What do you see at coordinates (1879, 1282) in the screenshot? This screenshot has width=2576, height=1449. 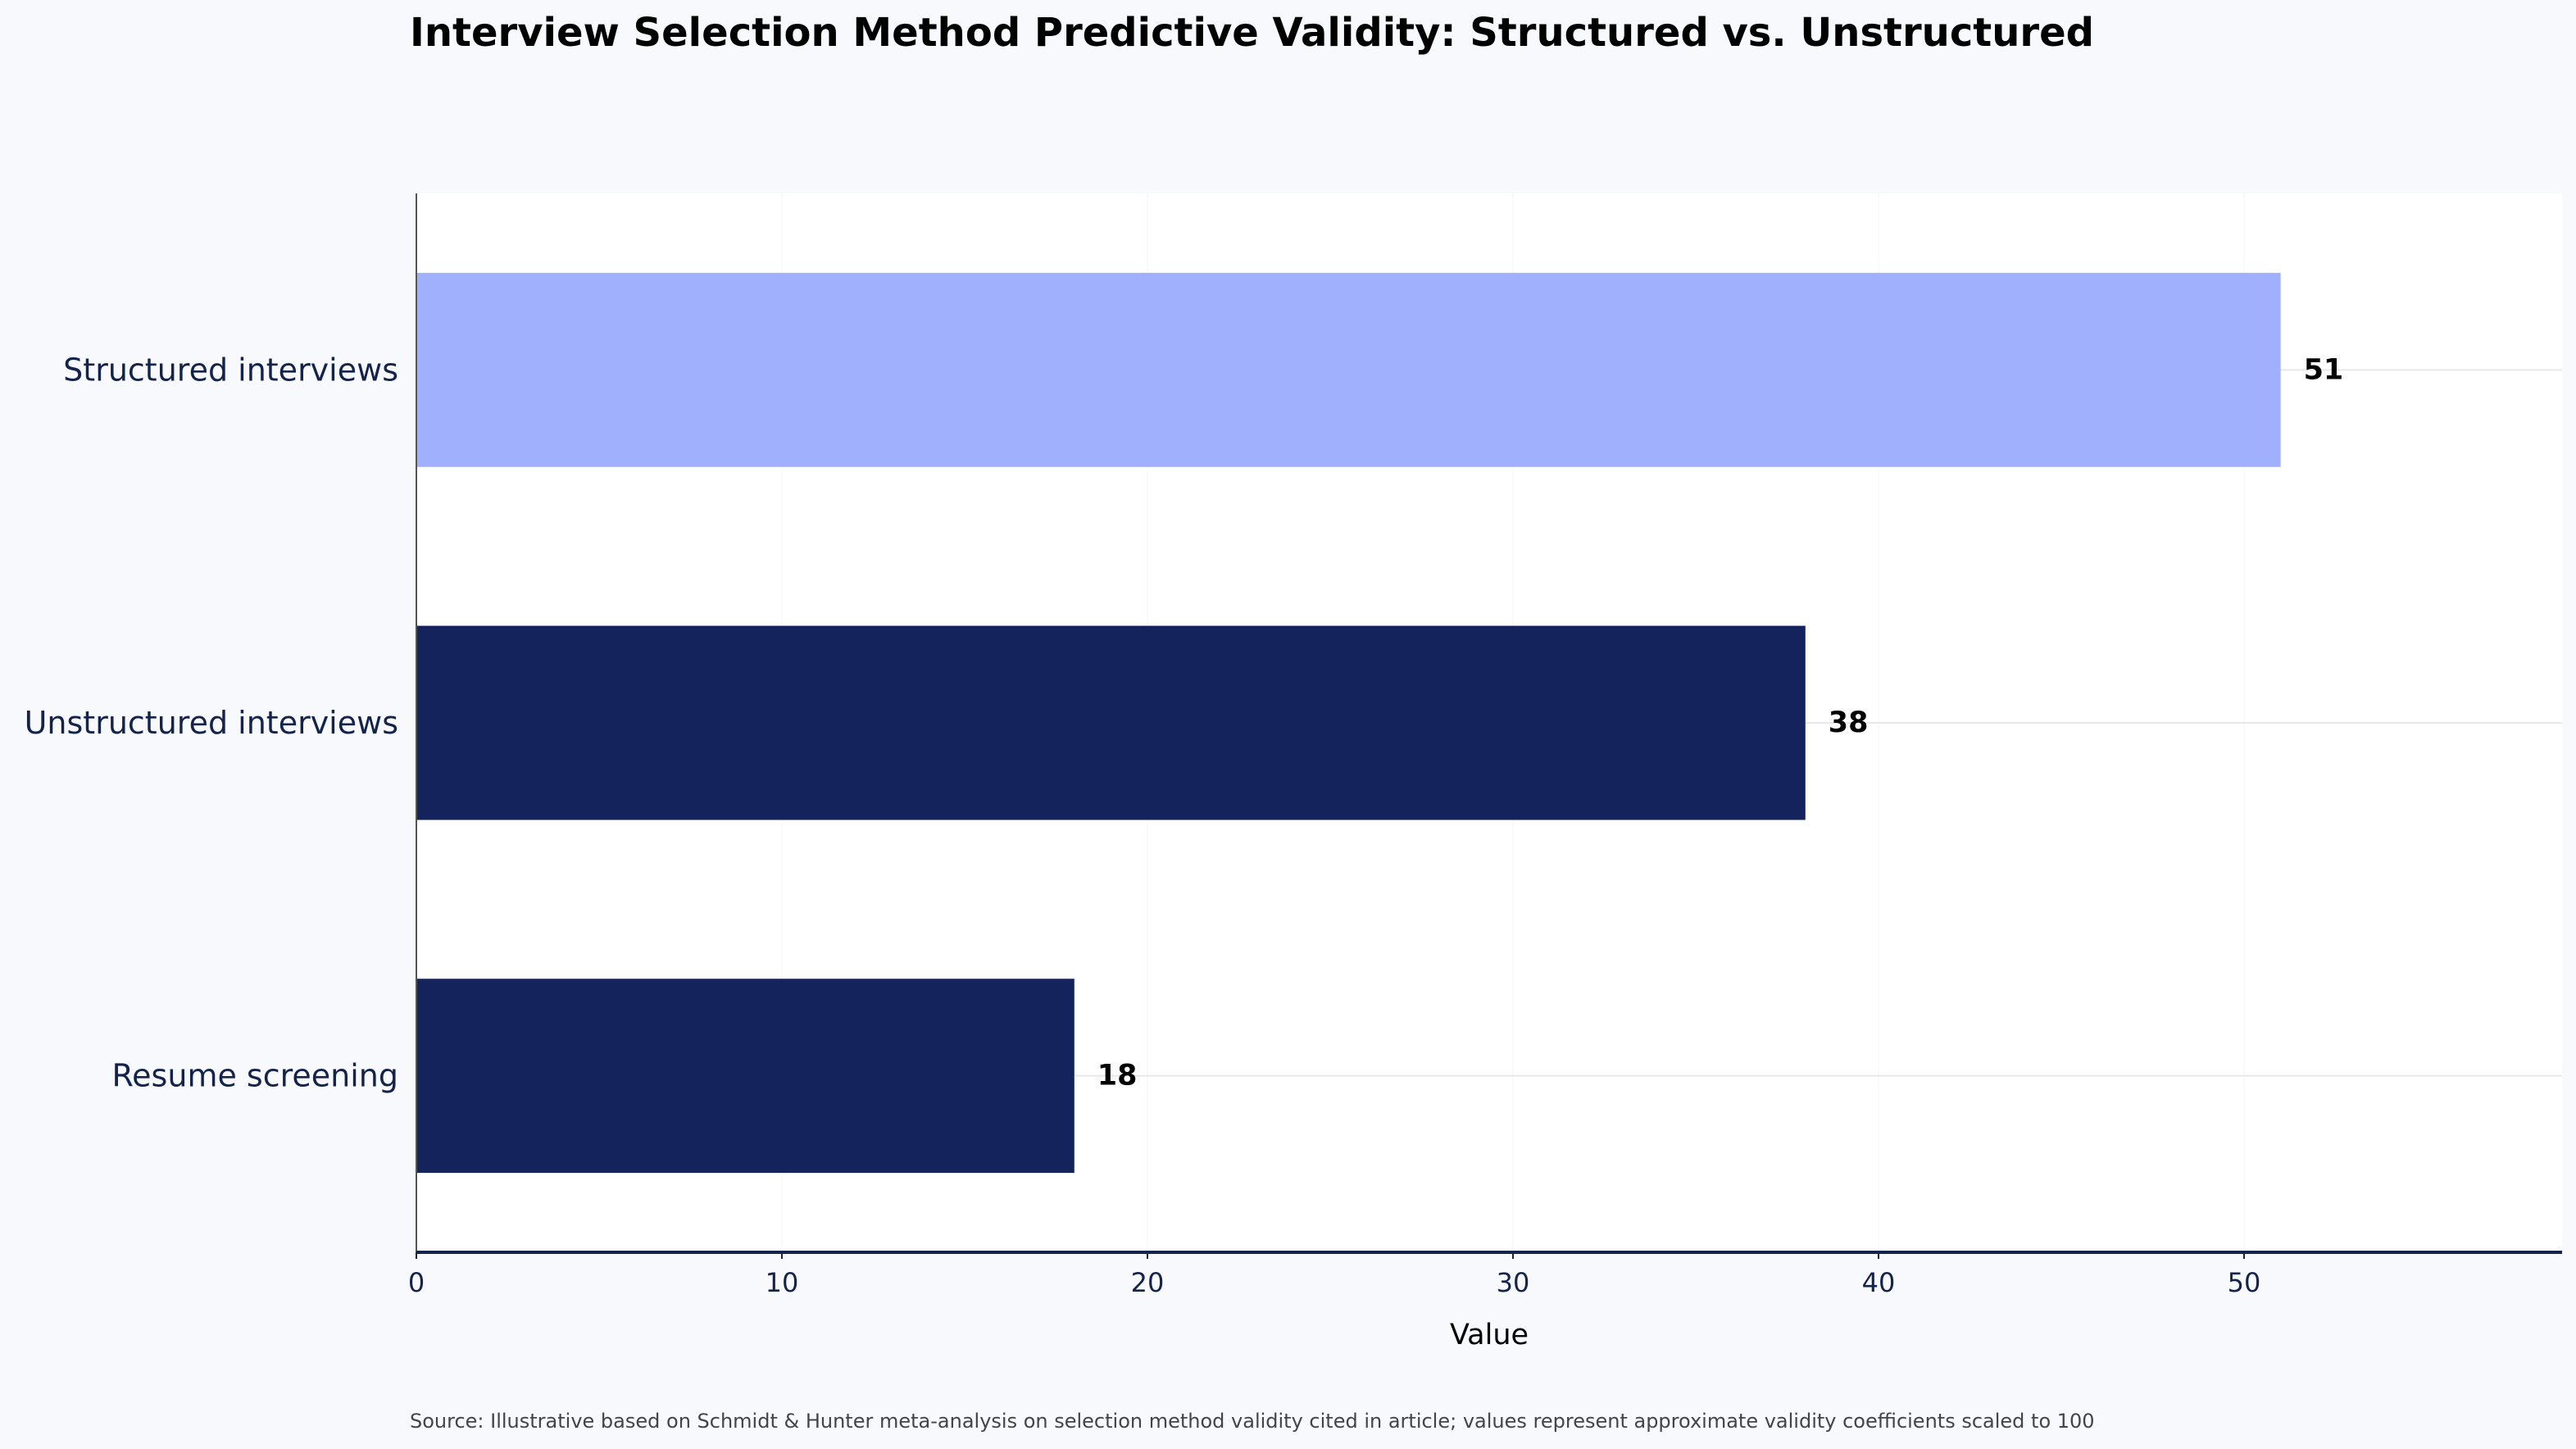 I see `x-tick-label: 40` at bounding box center [1879, 1282].